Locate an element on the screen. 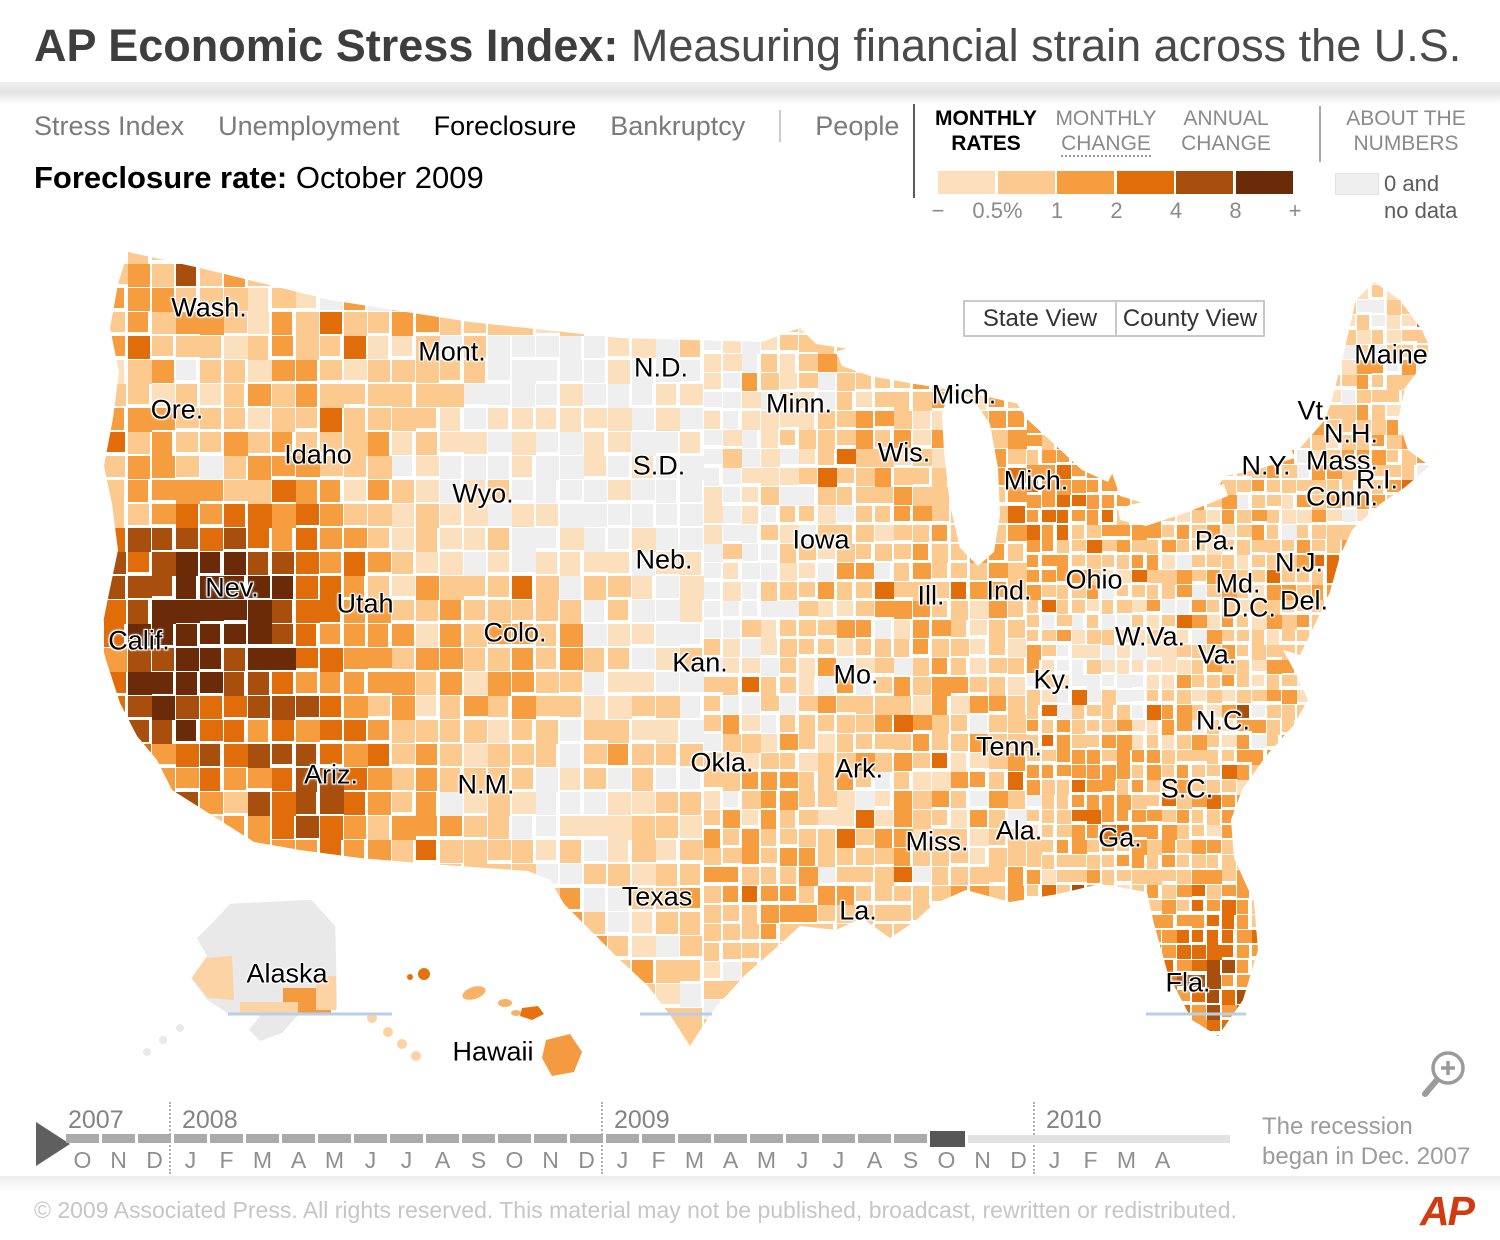 The image size is (1500, 1240). state-label-la: La. is located at coordinates (858, 910).